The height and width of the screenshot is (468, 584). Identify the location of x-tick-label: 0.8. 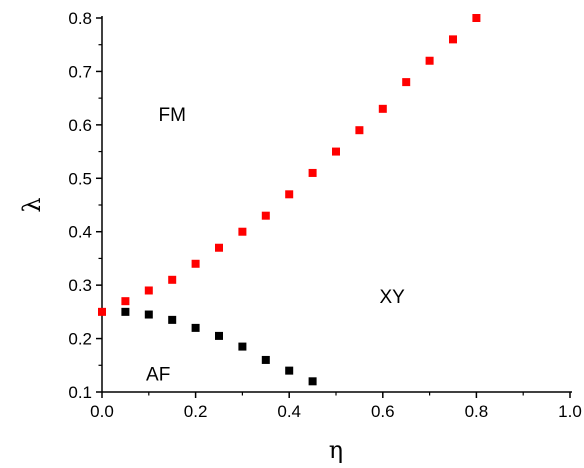
(477, 411).